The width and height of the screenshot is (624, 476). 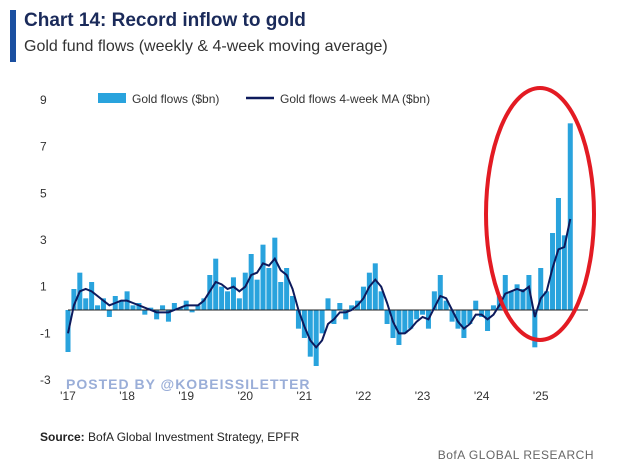 I want to click on legend-bar-swatch, so click(x=112, y=98).